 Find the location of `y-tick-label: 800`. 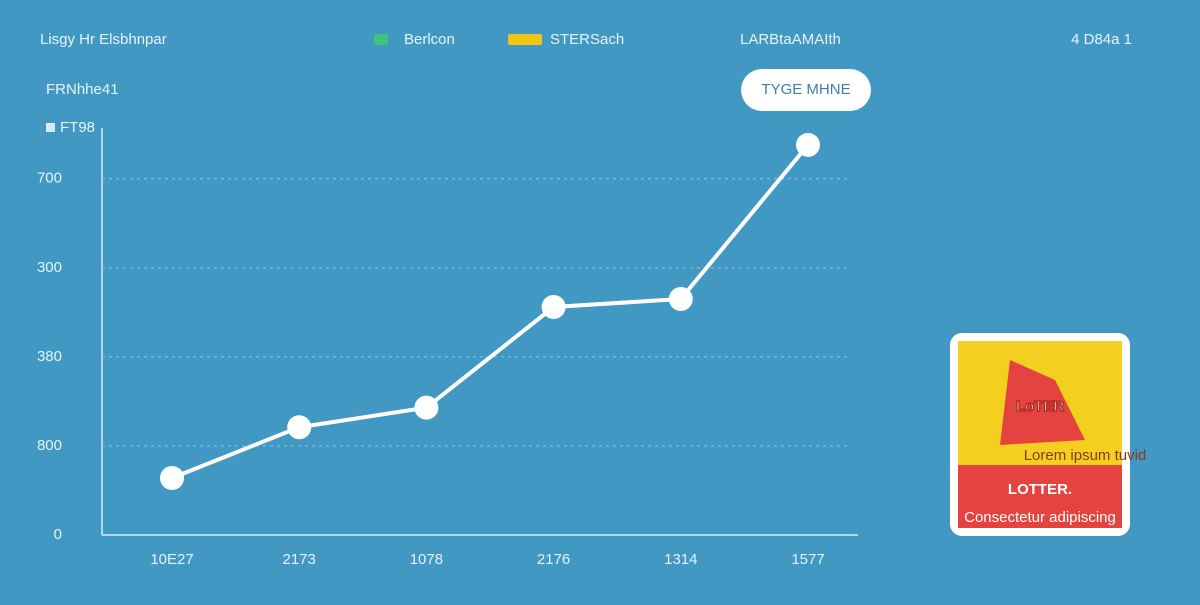

y-tick-label: 800 is located at coordinates (49, 445).